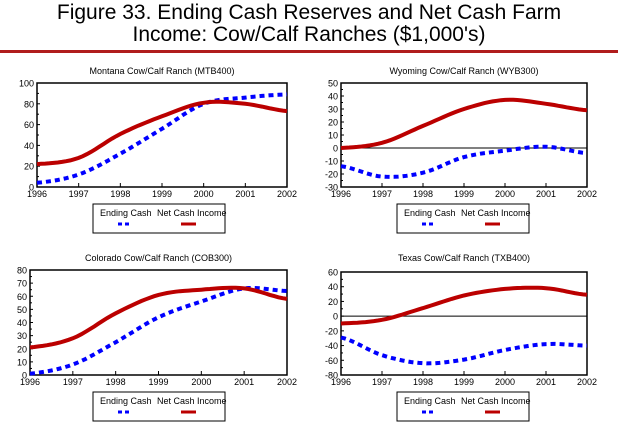  I want to click on title-rule, so click(309, 51).